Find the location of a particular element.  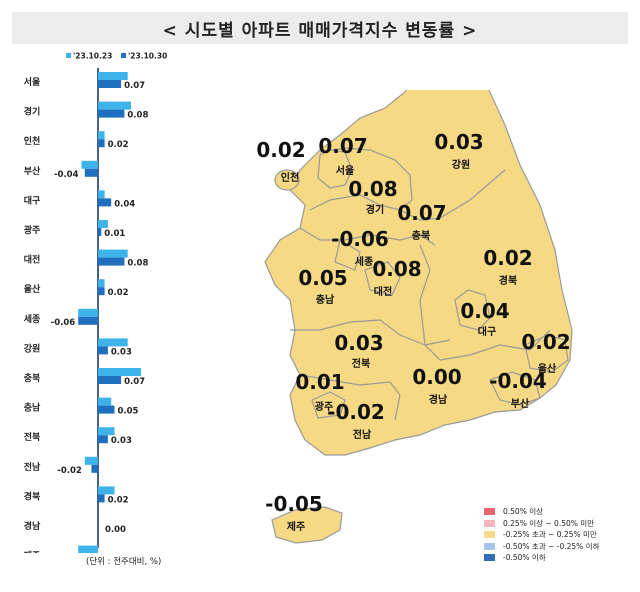

legend-item: 0.50% 이상 is located at coordinates (541, 512).